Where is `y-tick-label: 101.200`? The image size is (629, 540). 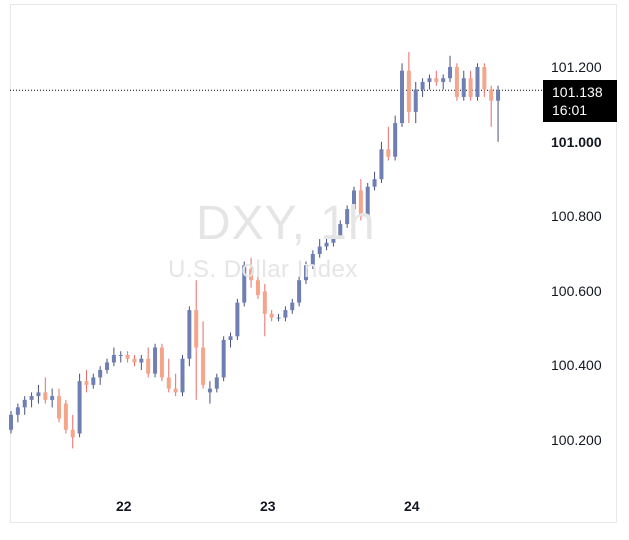
y-tick-label: 101.200 is located at coordinates (576, 67).